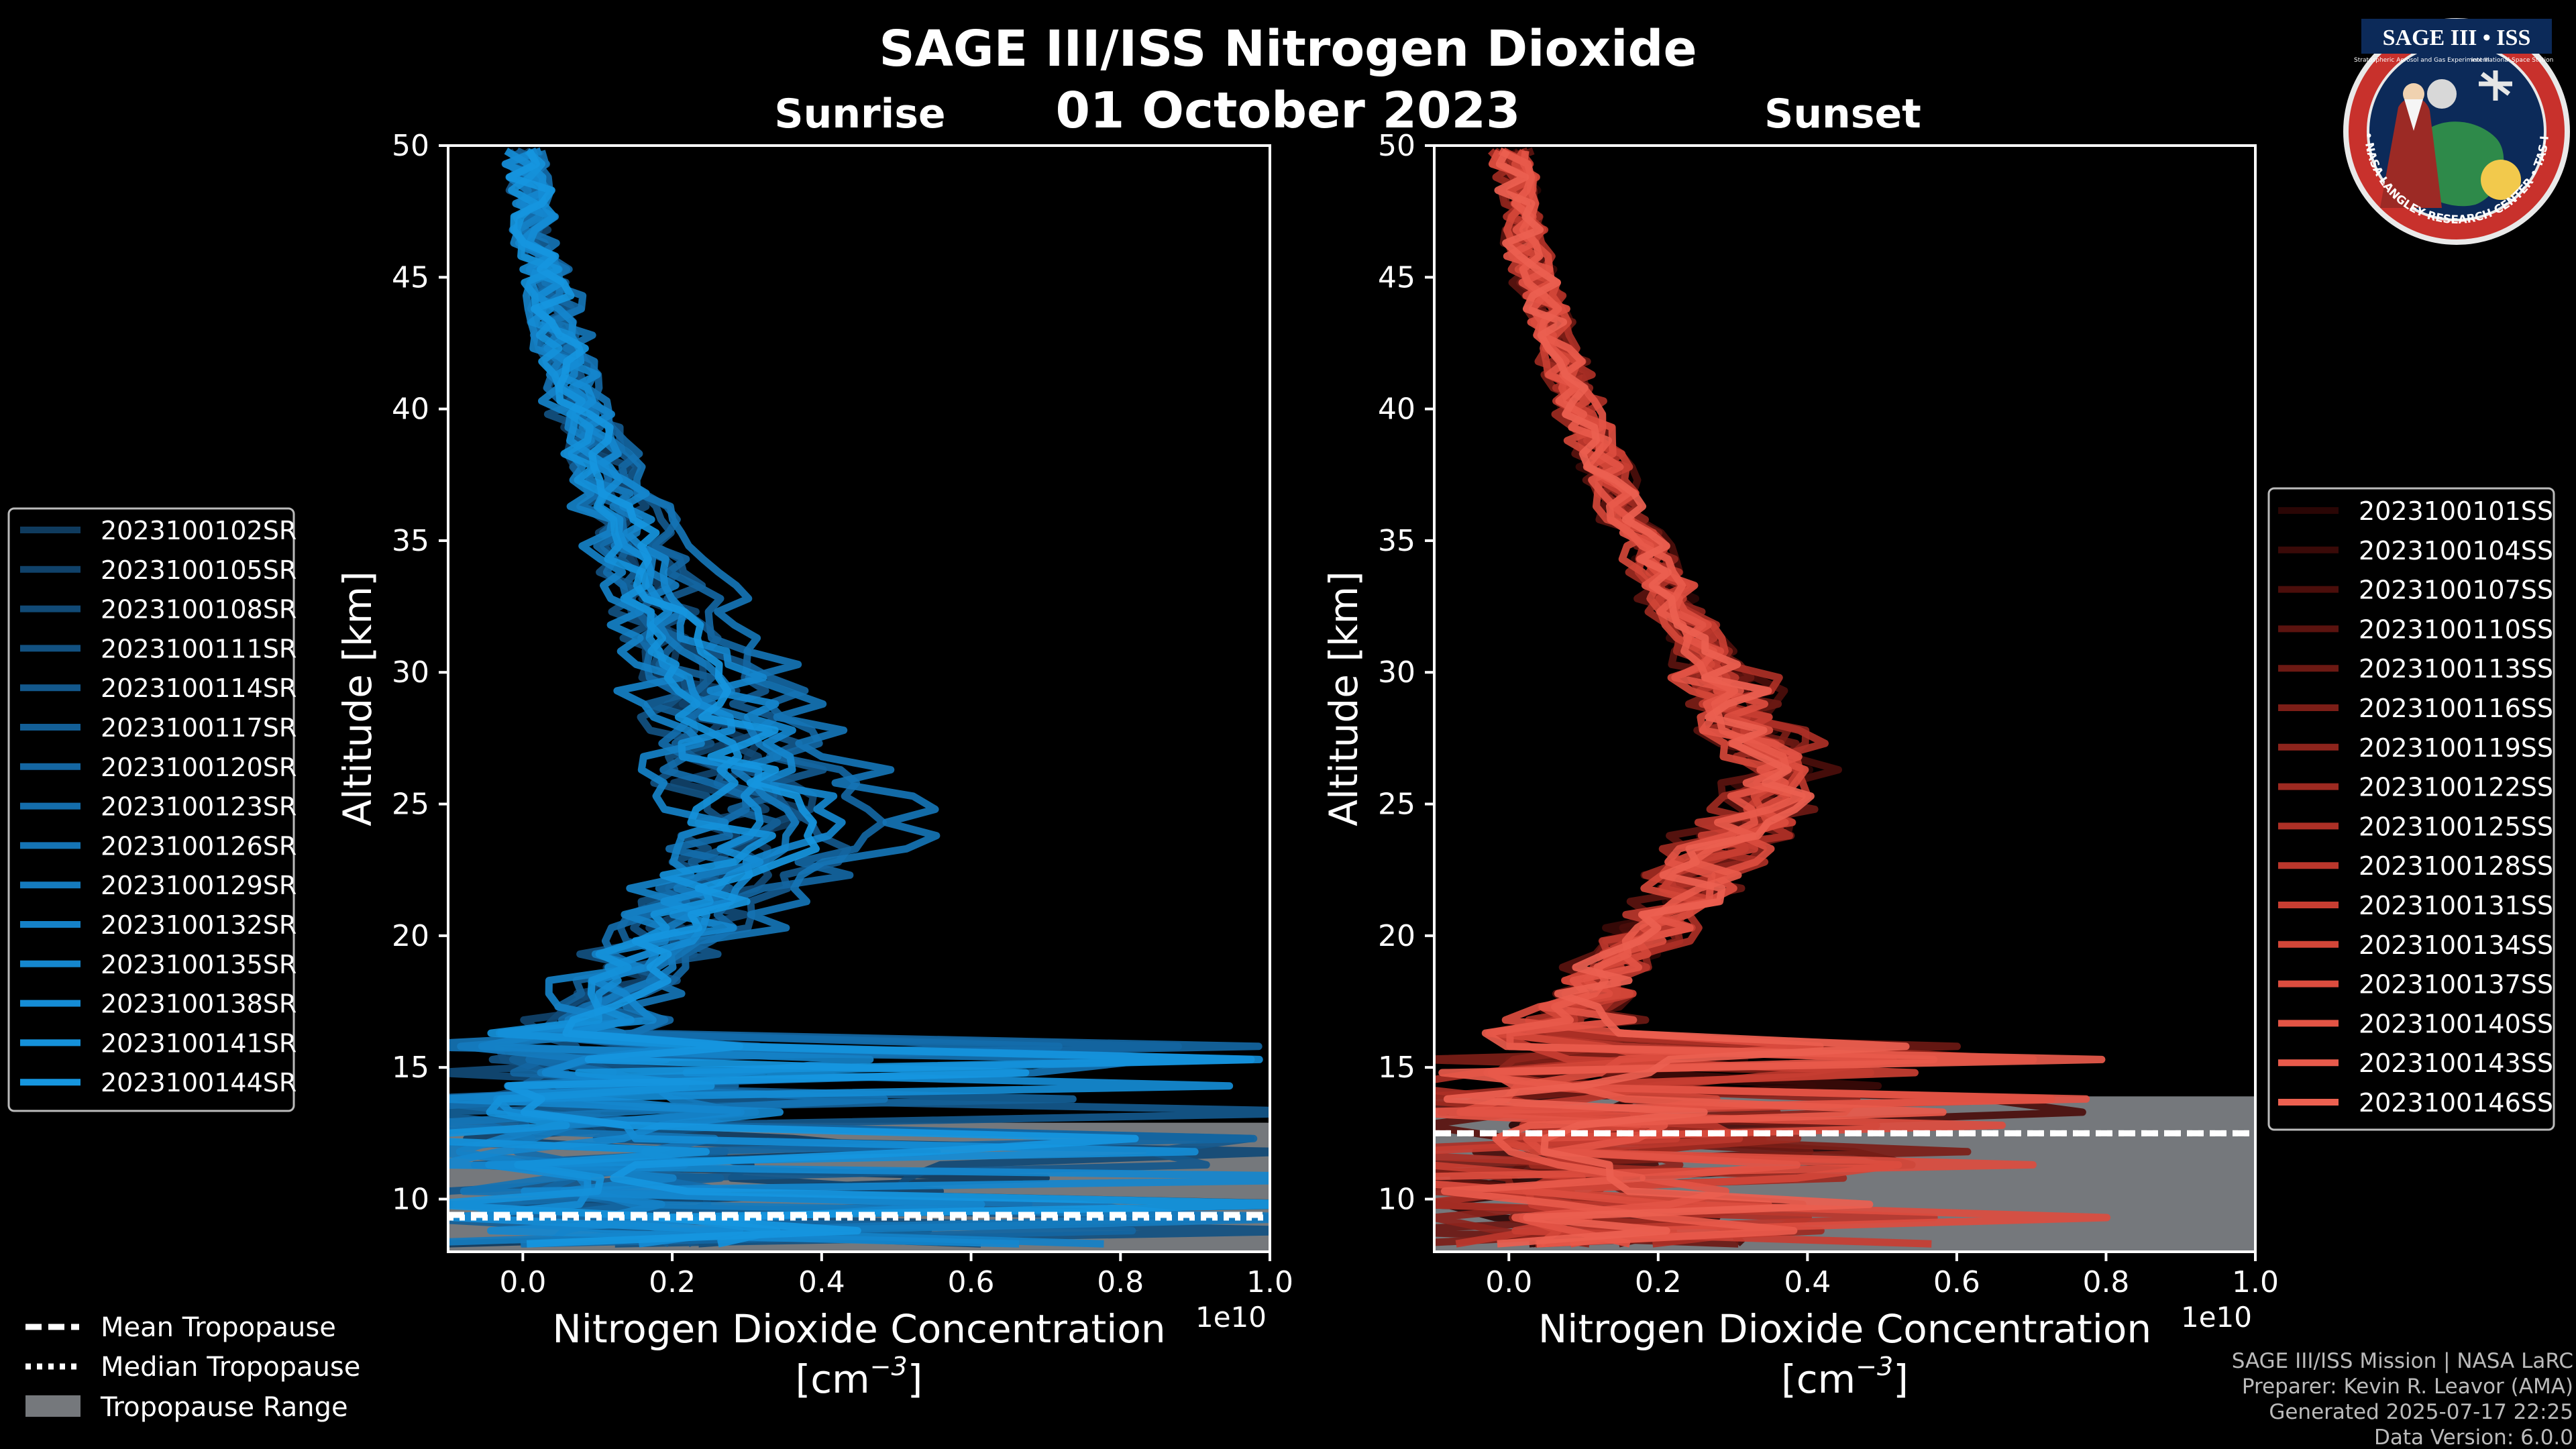 The width and height of the screenshot is (2576, 1449). Describe the element at coordinates (199, 964) in the screenshot. I see `sunrise-legend-label: 2023100135SR` at that location.